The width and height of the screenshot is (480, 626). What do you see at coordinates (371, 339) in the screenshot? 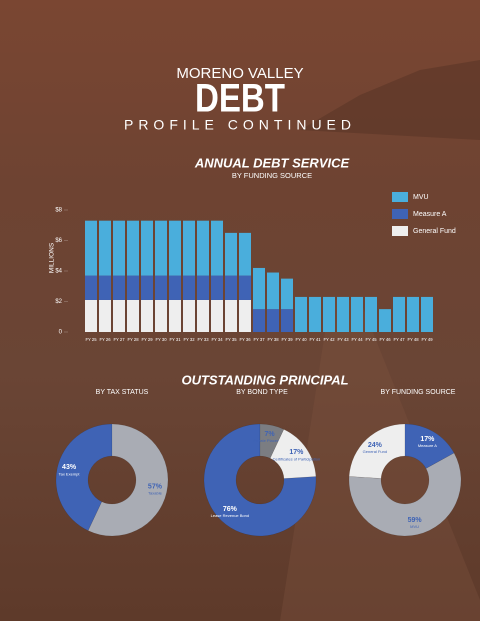
I see `x-tick-label: FY 45` at bounding box center [371, 339].